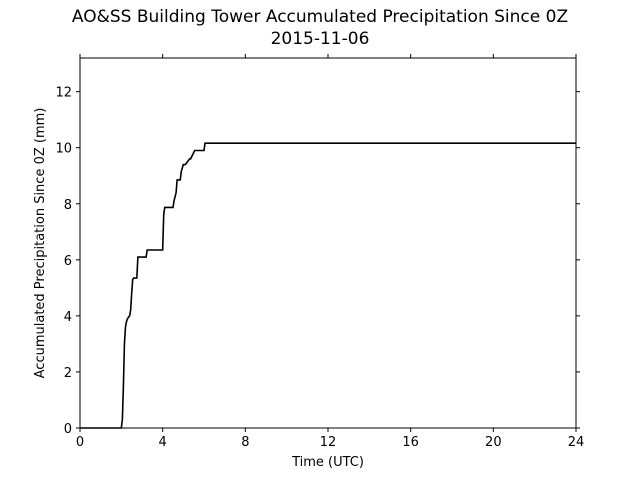 Image resolution: width=640 pixels, height=480 pixels. What do you see at coordinates (68, 205) in the screenshot?
I see `y-tick-label: 8` at bounding box center [68, 205].